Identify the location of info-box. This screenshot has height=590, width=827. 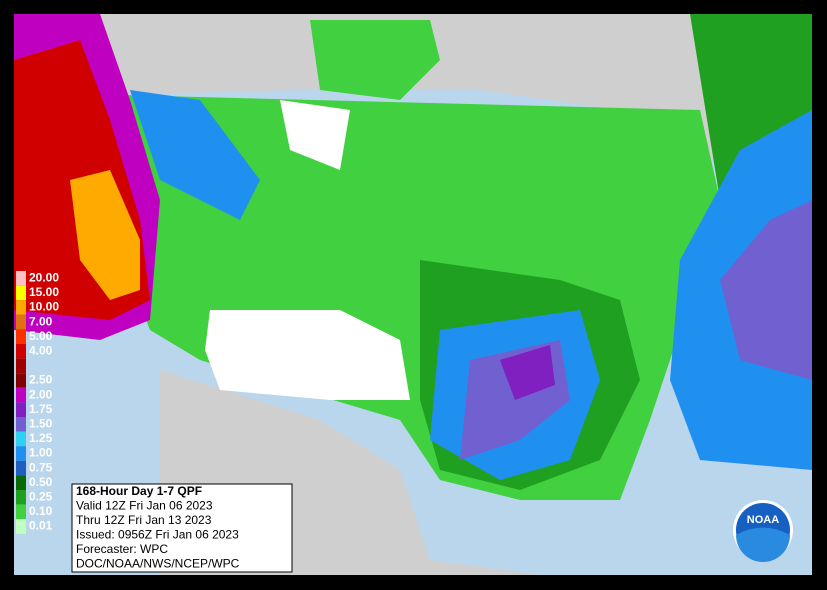
(182, 528).